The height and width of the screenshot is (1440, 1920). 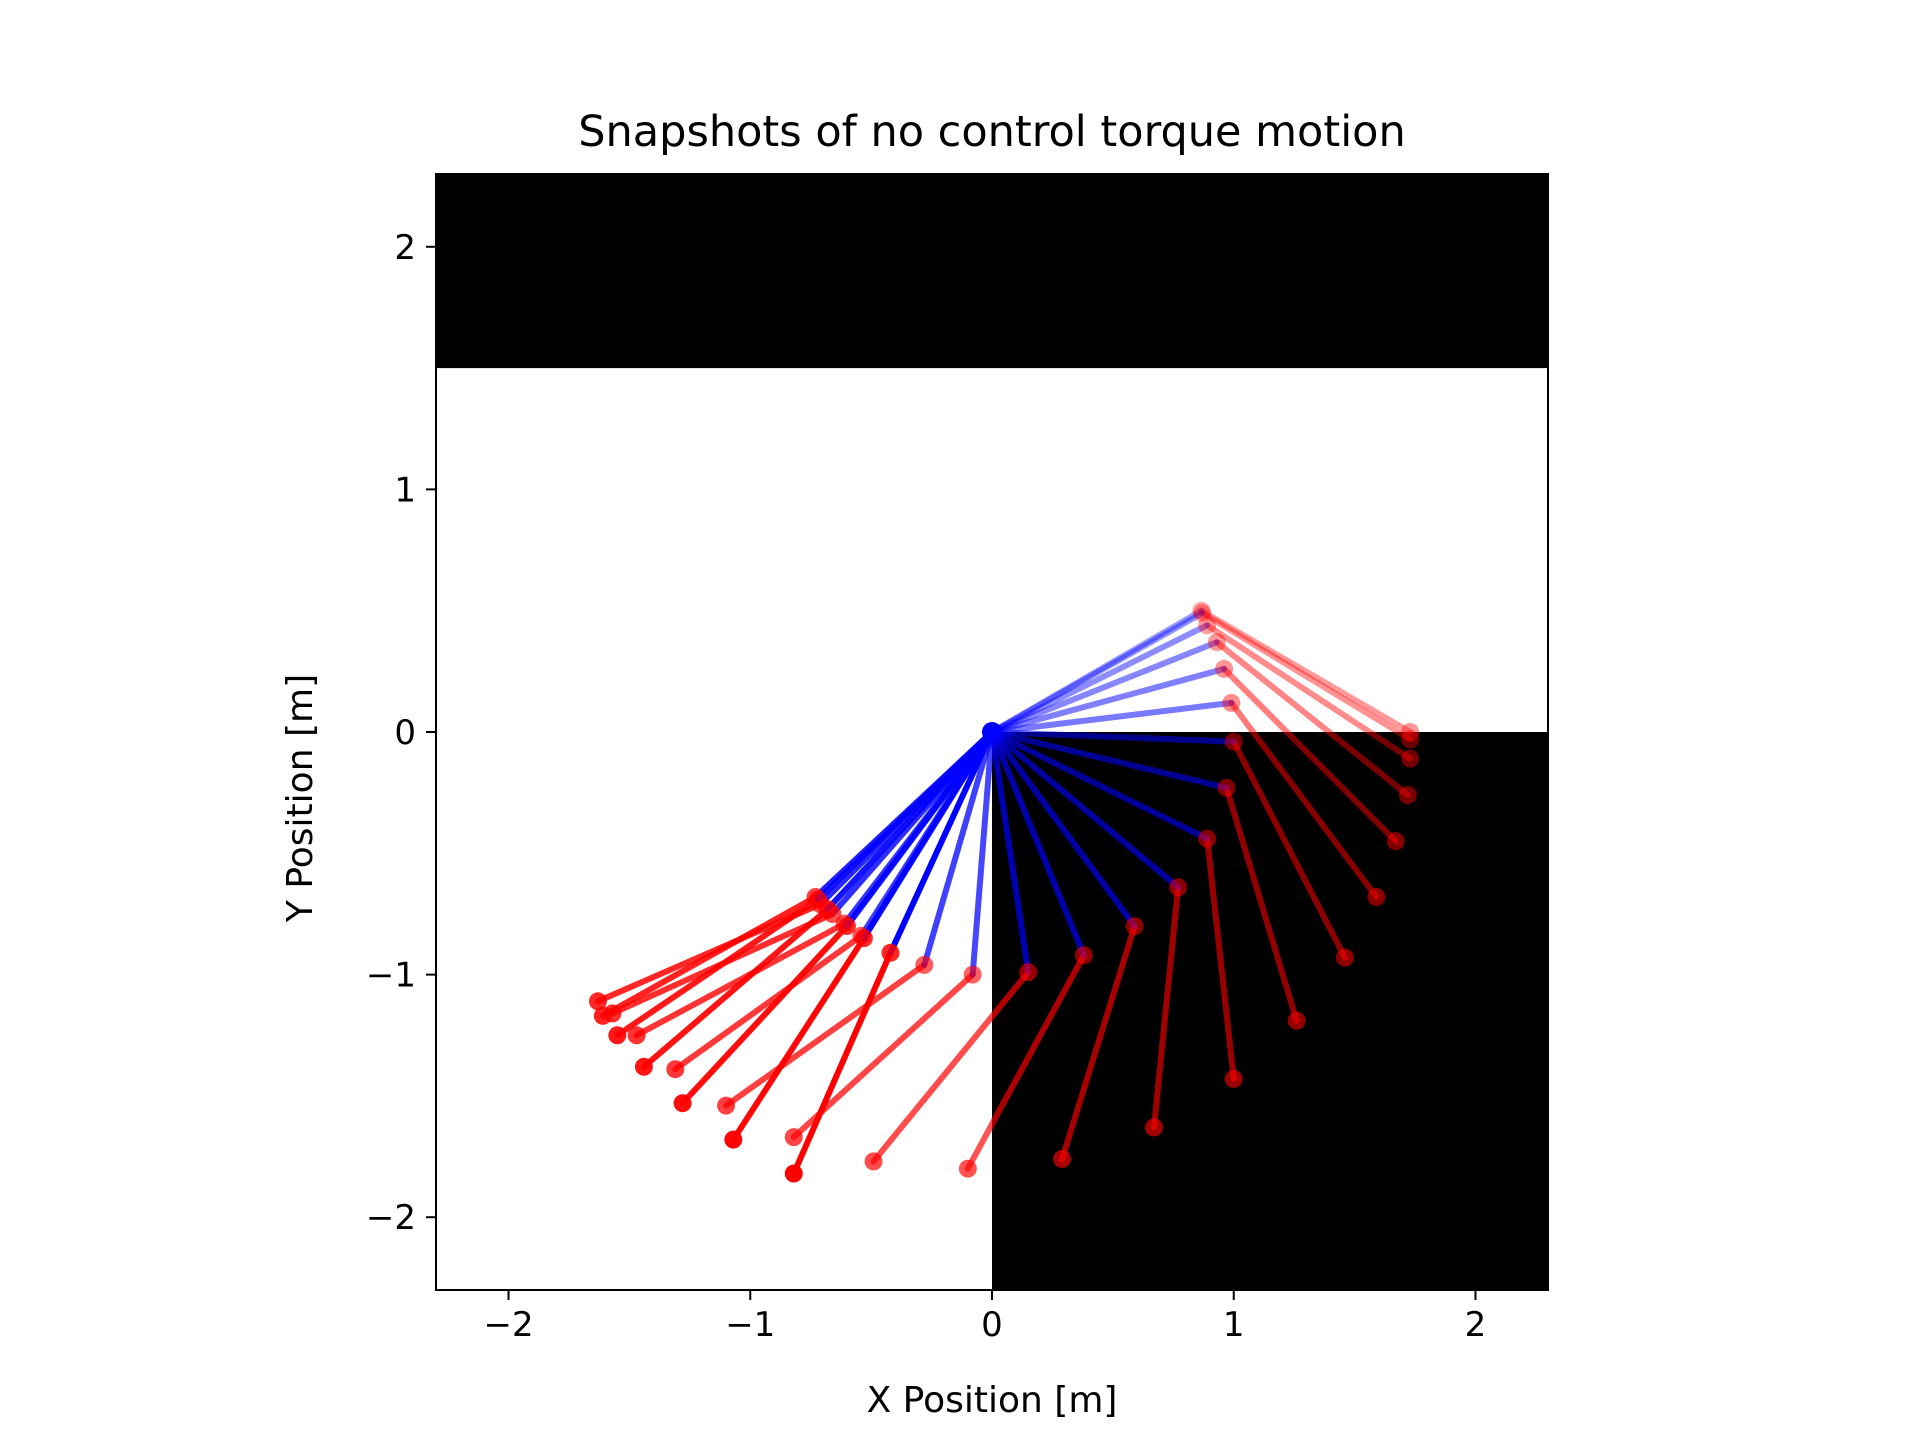 I want to click on y-tick-label: −1, so click(x=391, y=976).